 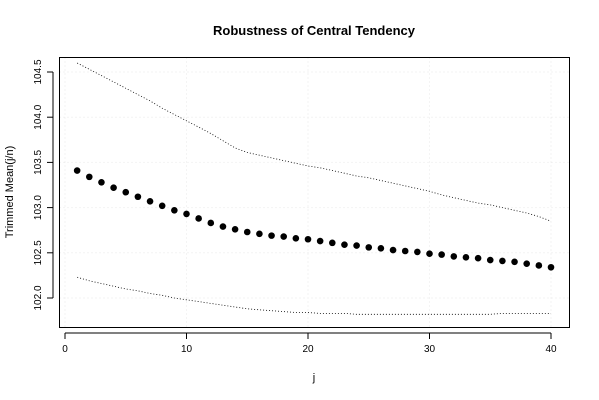 I want to click on x-tick-label: 0, so click(x=65, y=349).